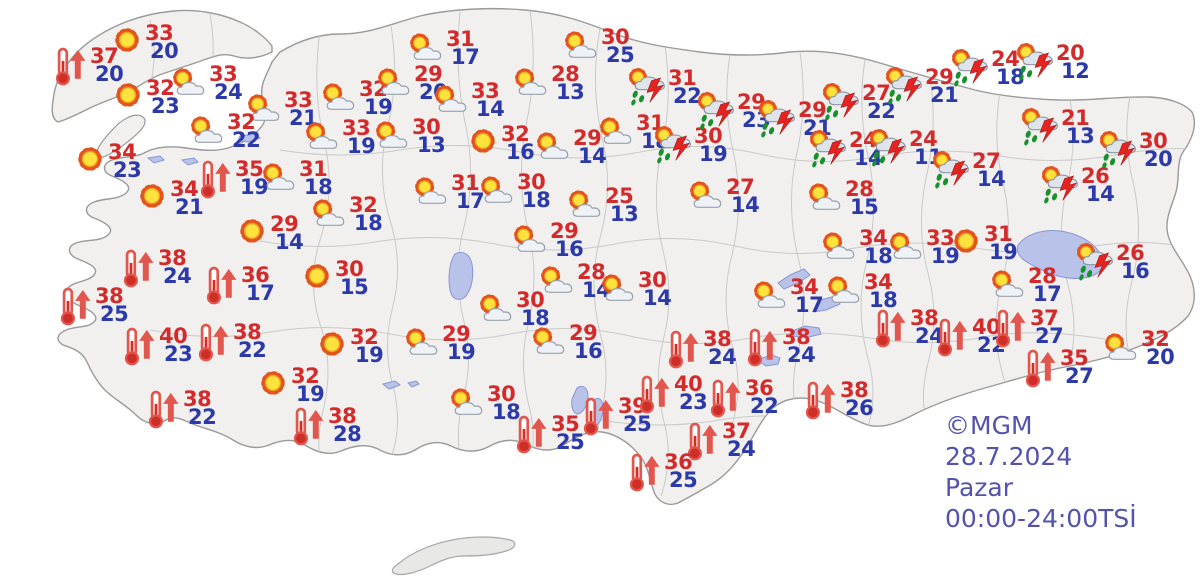 The height and width of the screenshot is (579, 1200). I want to click on weather-station: 30 14, so click(635, 288).